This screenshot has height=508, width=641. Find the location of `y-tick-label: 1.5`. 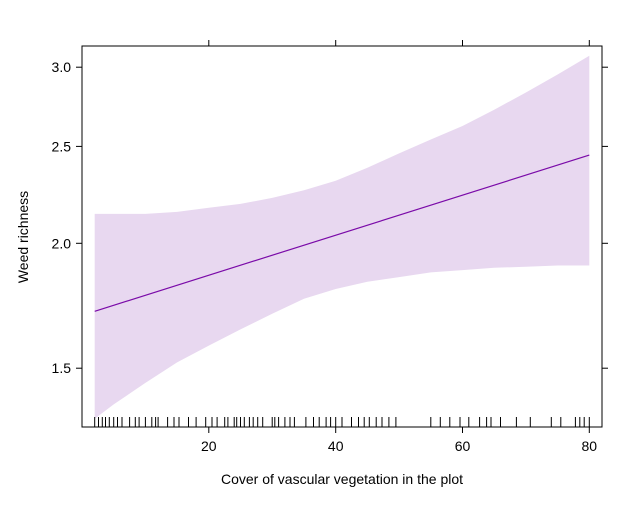

y-tick-label: 1.5 is located at coordinates (62, 368).